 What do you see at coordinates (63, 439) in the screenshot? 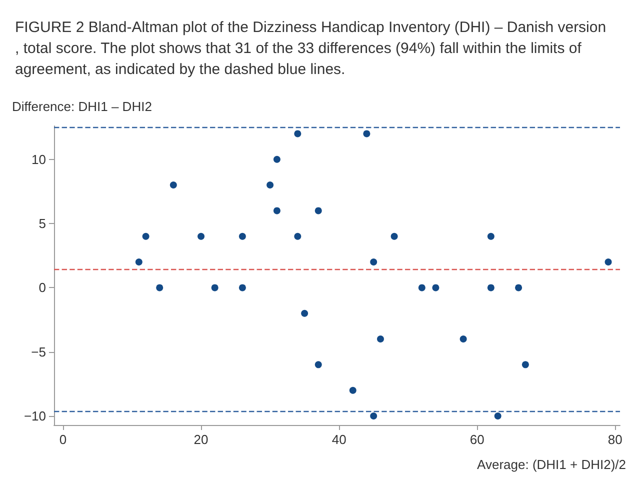
I see `x-tick-label: 0` at bounding box center [63, 439].